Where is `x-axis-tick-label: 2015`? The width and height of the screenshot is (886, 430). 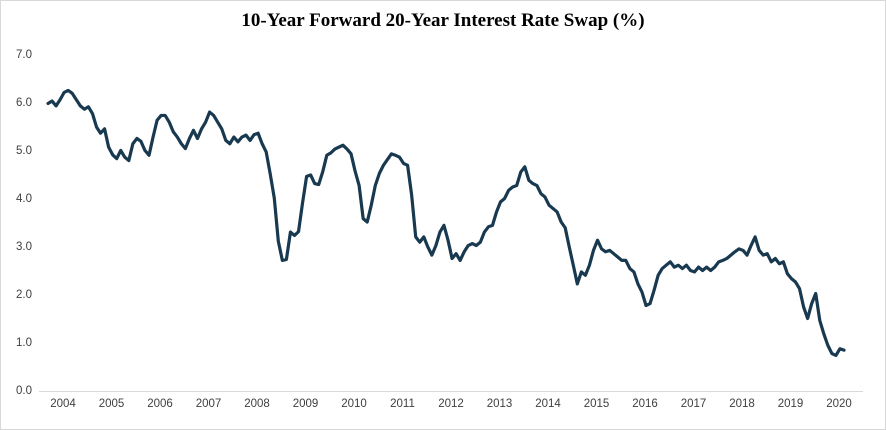
x-axis-tick-label: 2015 is located at coordinates (597, 404).